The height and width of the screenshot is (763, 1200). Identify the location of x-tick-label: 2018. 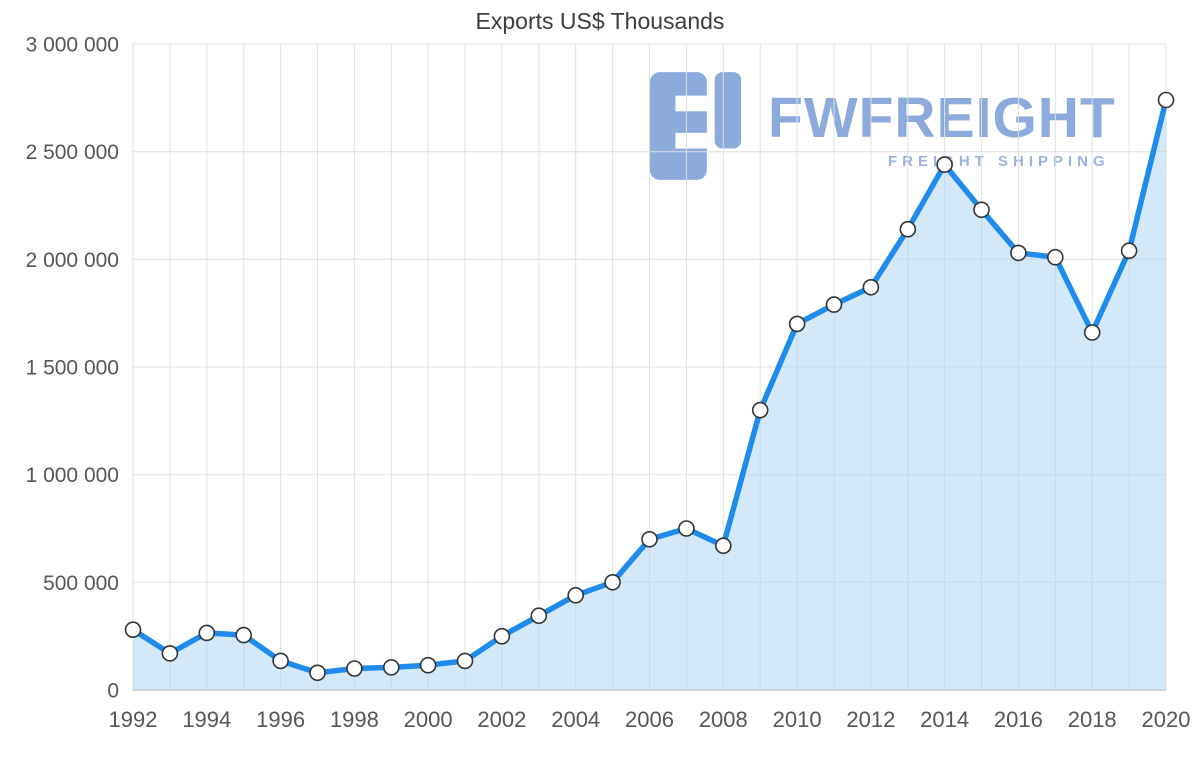
(1092, 719).